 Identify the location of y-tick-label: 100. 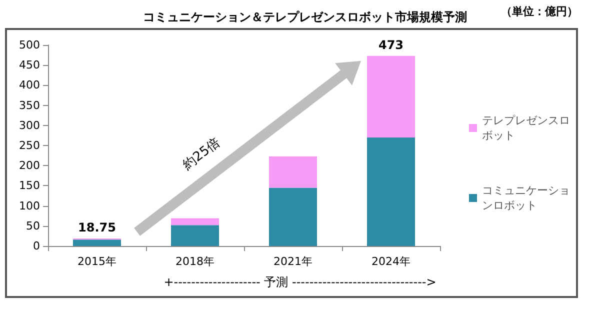
(29, 205).